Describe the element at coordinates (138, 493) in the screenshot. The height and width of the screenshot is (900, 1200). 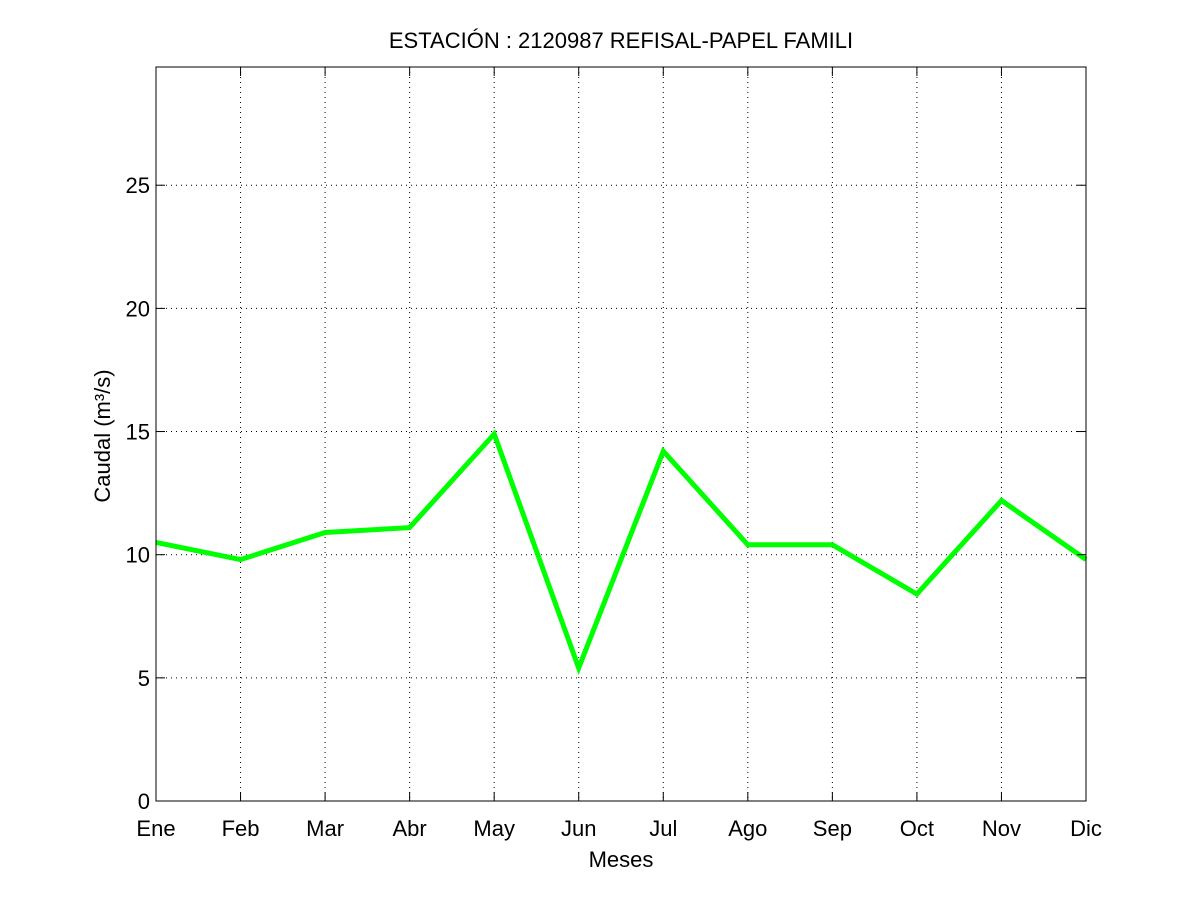
I see `y-axis-tick-labels: 0 5 10 15 20 25` at that location.